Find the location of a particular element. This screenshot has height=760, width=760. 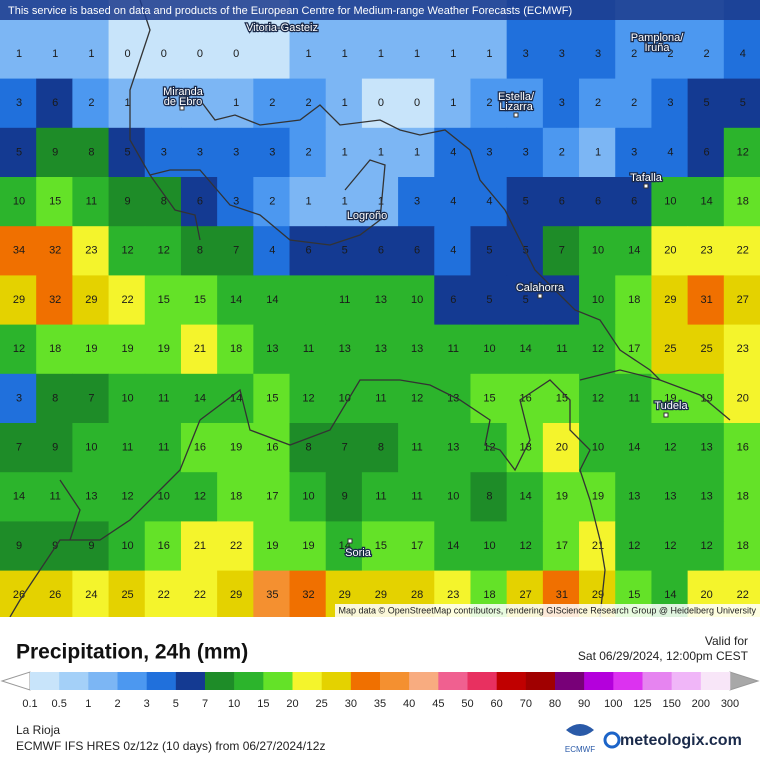

cell-value: 17 is located at coordinates (562, 546).